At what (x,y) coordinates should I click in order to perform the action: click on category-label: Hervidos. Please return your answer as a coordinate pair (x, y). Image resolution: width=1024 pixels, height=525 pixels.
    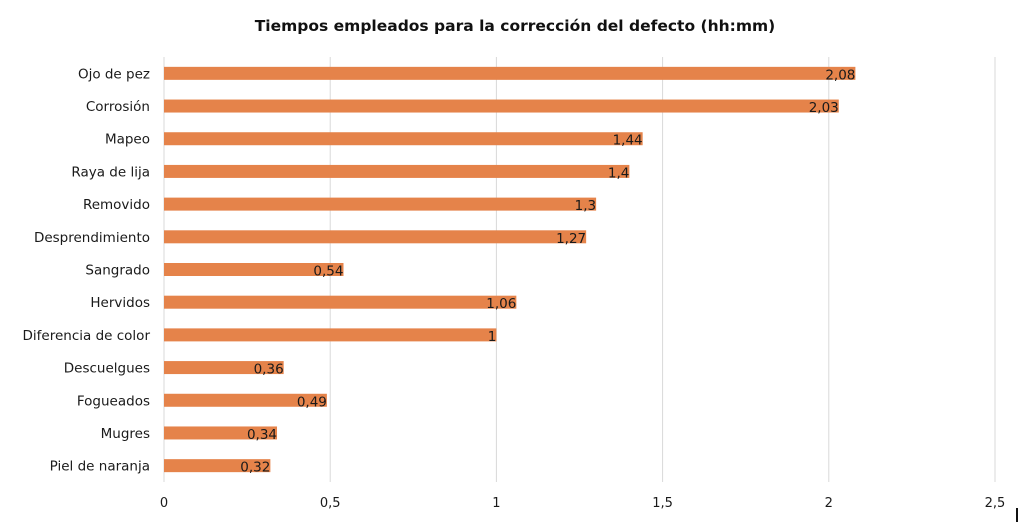
    Looking at the image, I should click on (120, 303).